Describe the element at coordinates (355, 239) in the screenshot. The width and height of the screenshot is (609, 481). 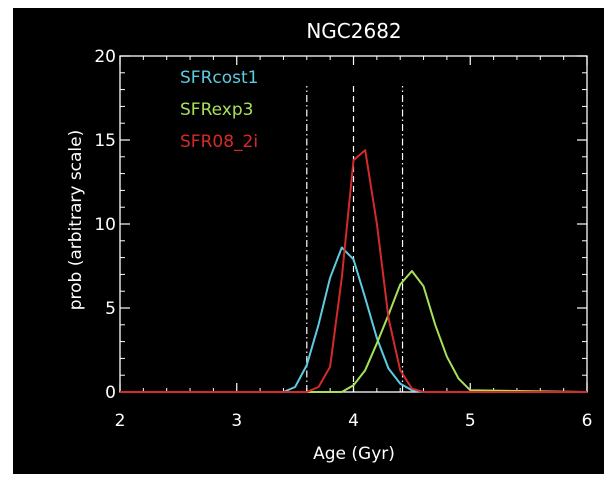
I see `reference-lines` at that location.